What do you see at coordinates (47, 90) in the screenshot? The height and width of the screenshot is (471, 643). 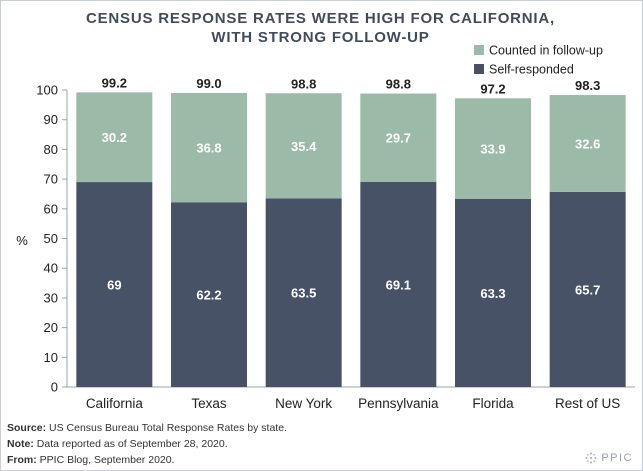 I see `y-tick-label: 100` at bounding box center [47, 90].